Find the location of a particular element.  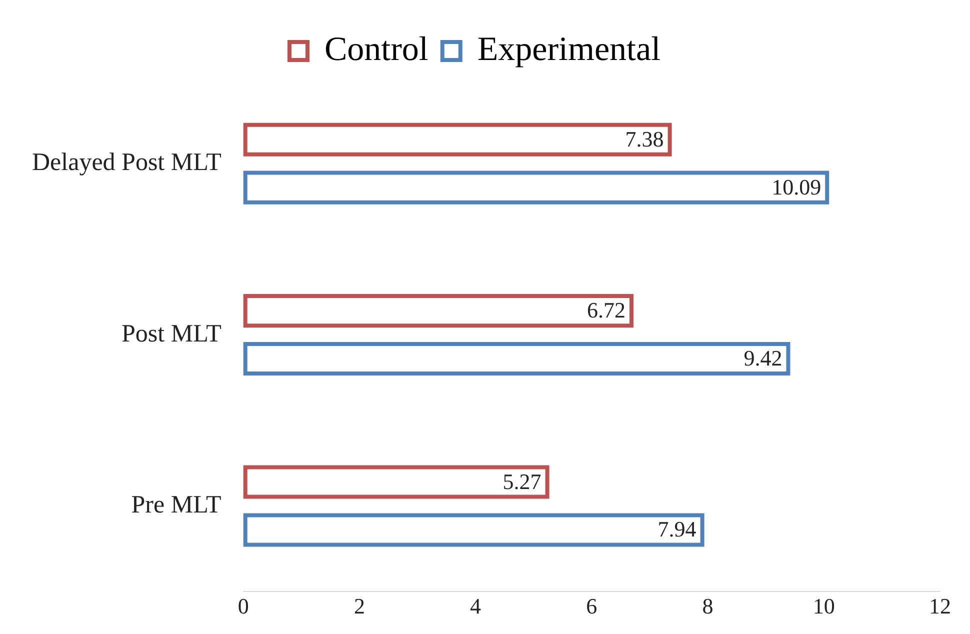

data-label: 9.42 is located at coordinates (763, 358).